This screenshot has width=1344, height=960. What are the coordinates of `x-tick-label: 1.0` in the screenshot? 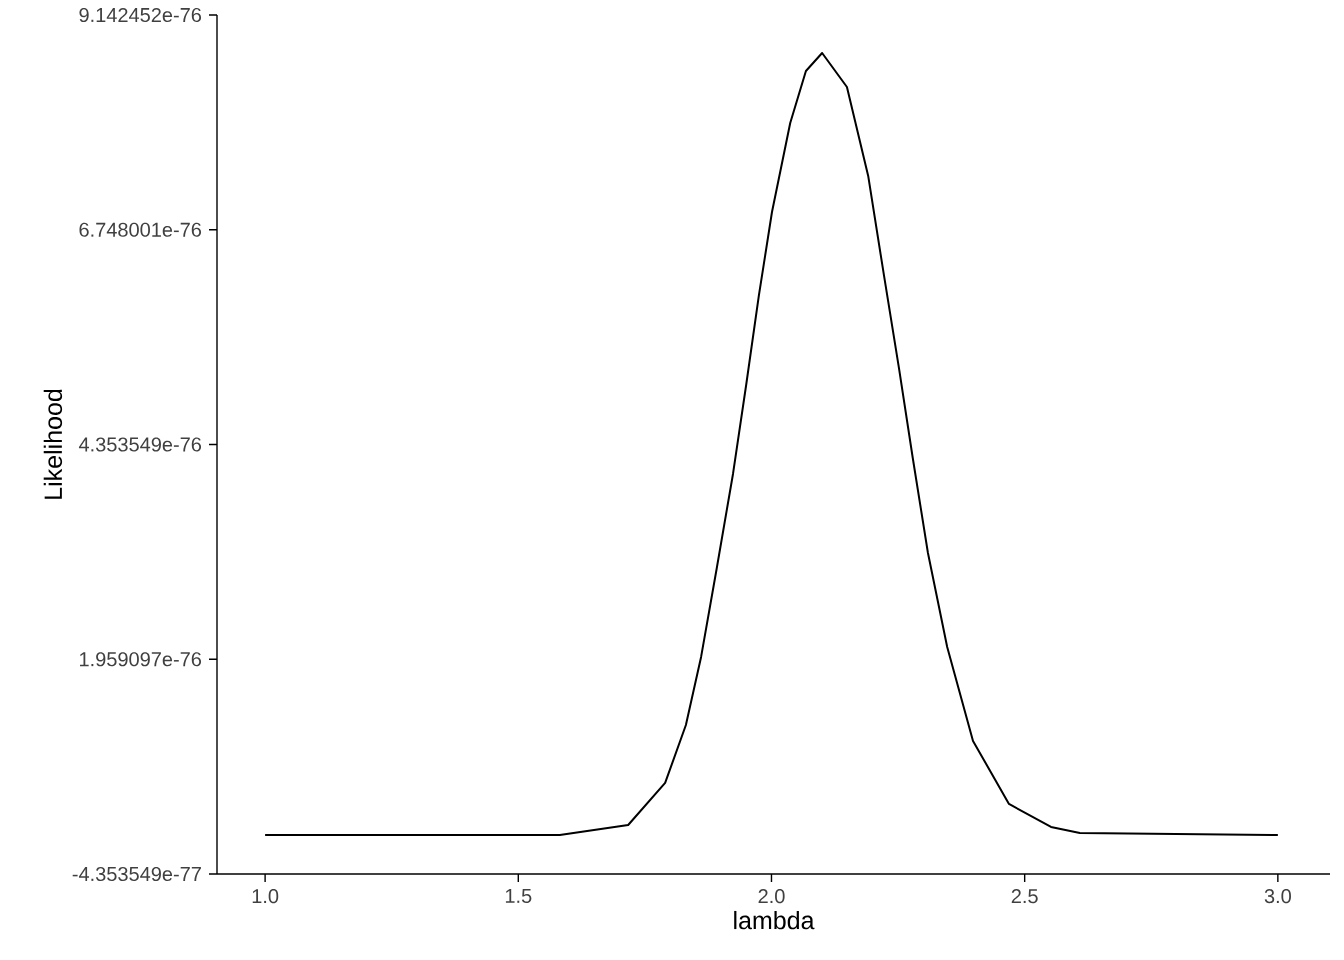 It's located at (265, 896).